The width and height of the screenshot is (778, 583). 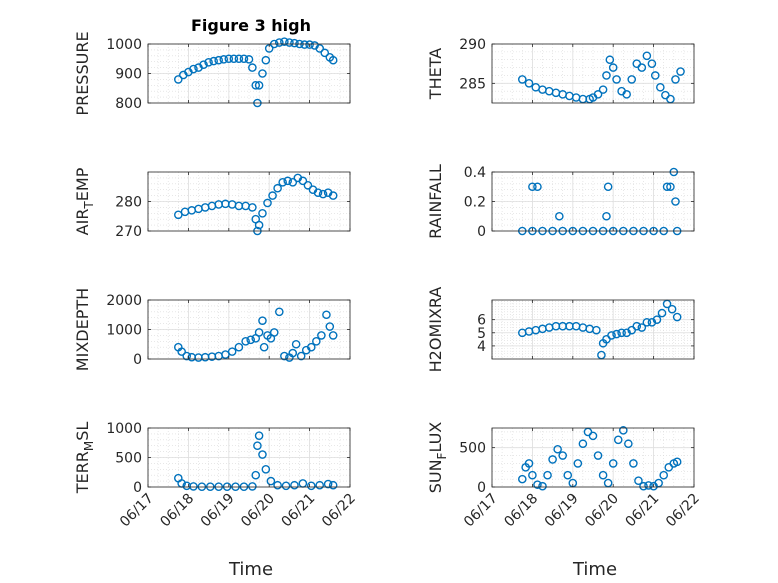 I want to click on y-axis-label: H2OMIXRA, so click(x=435, y=330).